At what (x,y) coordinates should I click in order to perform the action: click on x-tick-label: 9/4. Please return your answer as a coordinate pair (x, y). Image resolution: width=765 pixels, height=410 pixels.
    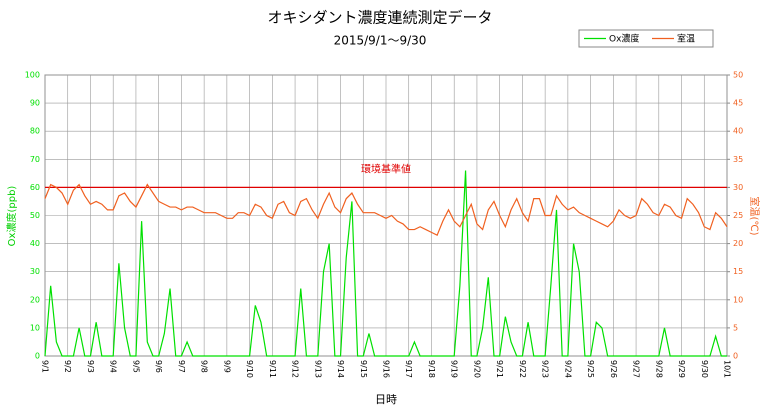
    Looking at the image, I should click on (113, 366).